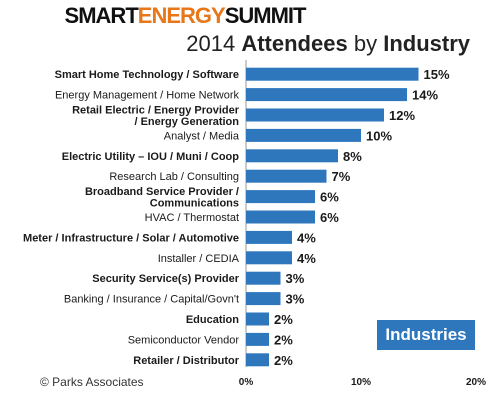 Image resolution: width=500 pixels, height=407 pixels. Describe the element at coordinates (194, 203) in the screenshot. I see `category-label-line: Communications` at that location.